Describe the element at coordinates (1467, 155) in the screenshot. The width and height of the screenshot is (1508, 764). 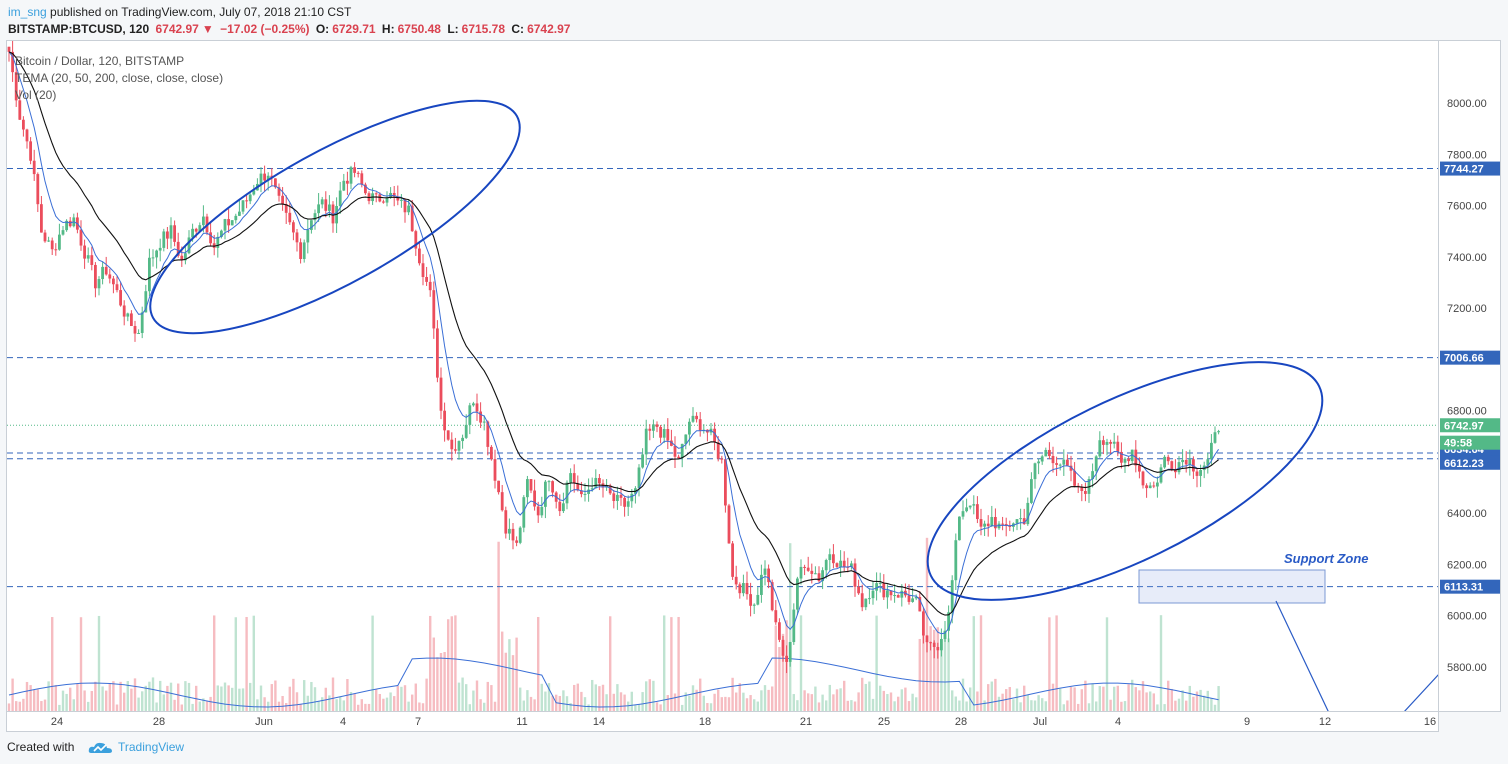
I see `price-tick-label: 7800.00` at that location.